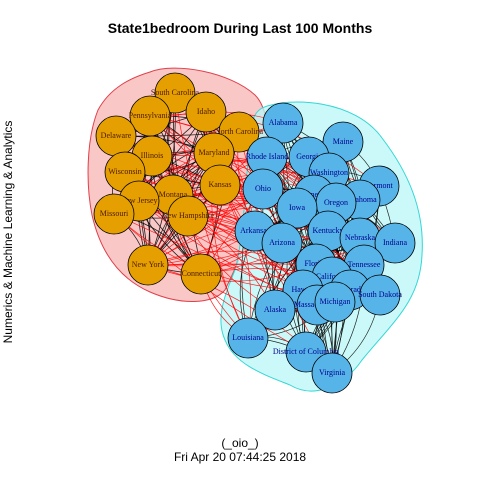  I want to click on node-label: Delaware, so click(116, 135).